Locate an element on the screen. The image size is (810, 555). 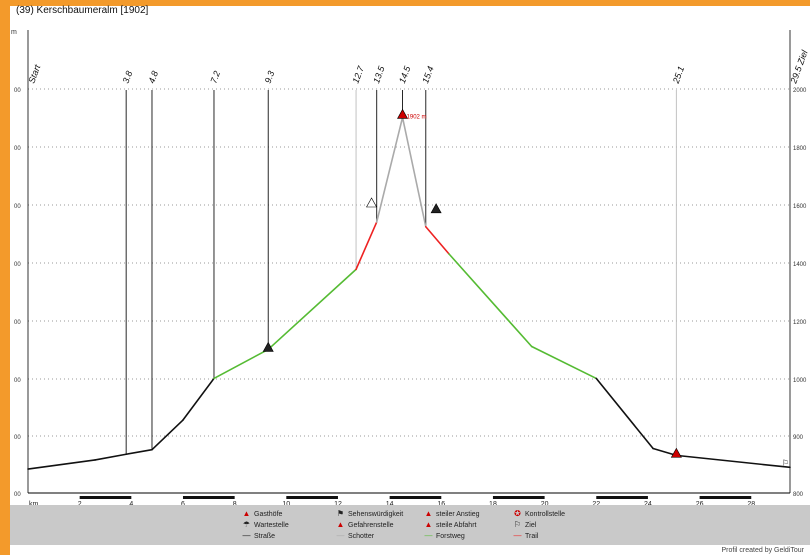
legend-icon: ⚐ is located at coordinates (517, 524).